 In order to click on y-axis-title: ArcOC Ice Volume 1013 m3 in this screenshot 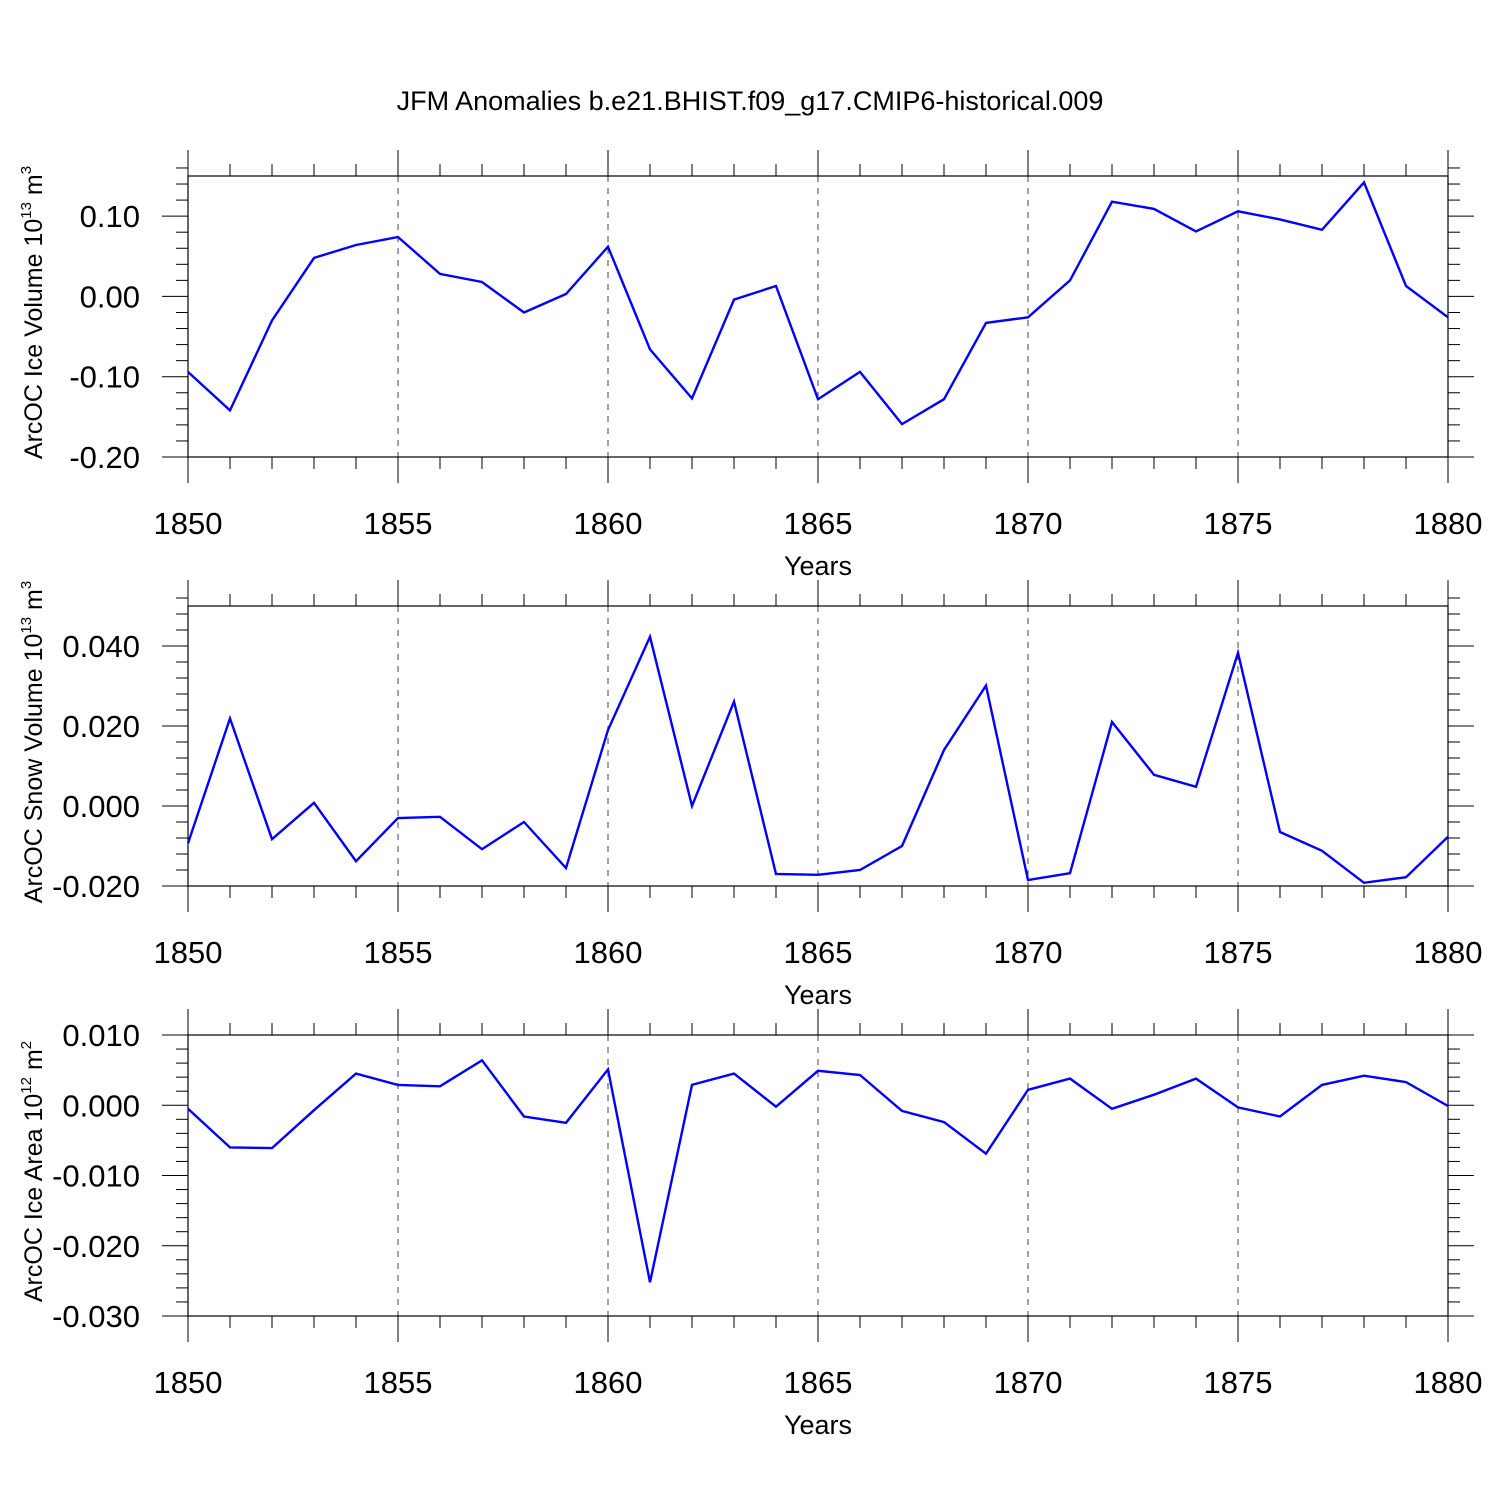, I will do `click(33, 312)`.